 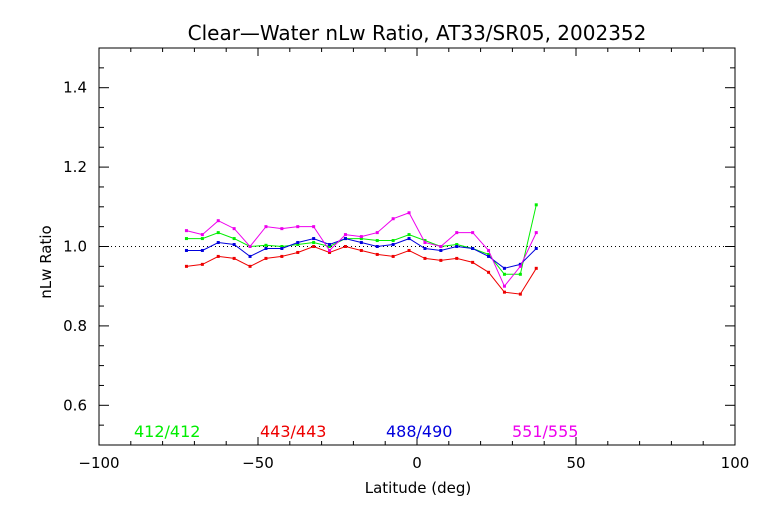 What do you see at coordinates (356, 431) in the screenshot?
I see `legend: 412/412 443/443 488/490 551/555` at bounding box center [356, 431].